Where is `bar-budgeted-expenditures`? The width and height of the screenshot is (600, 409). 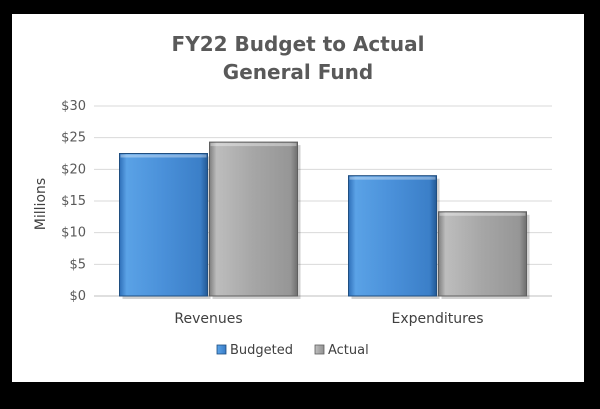
bar-budgeted-expenditures is located at coordinates (392, 236).